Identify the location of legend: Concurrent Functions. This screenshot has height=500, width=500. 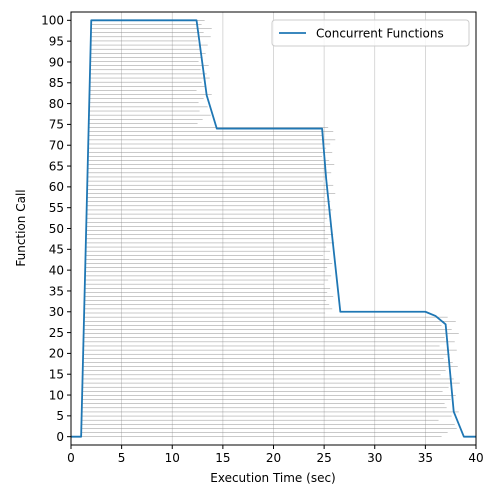
(370, 33).